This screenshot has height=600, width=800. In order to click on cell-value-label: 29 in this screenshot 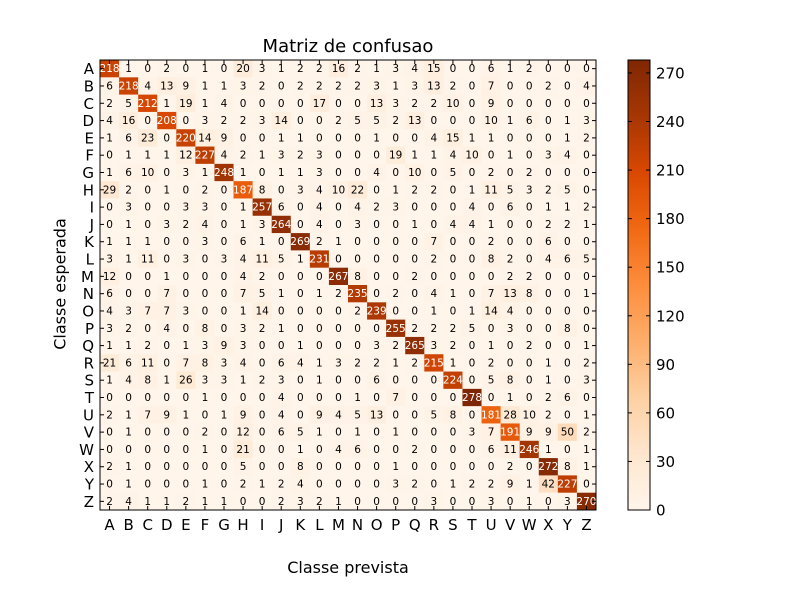, I will do `click(109, 190)`.